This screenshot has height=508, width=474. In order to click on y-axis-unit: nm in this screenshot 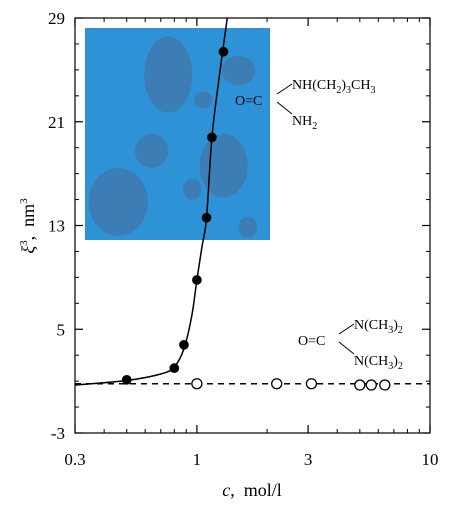, I will do `click(28, 215)`.